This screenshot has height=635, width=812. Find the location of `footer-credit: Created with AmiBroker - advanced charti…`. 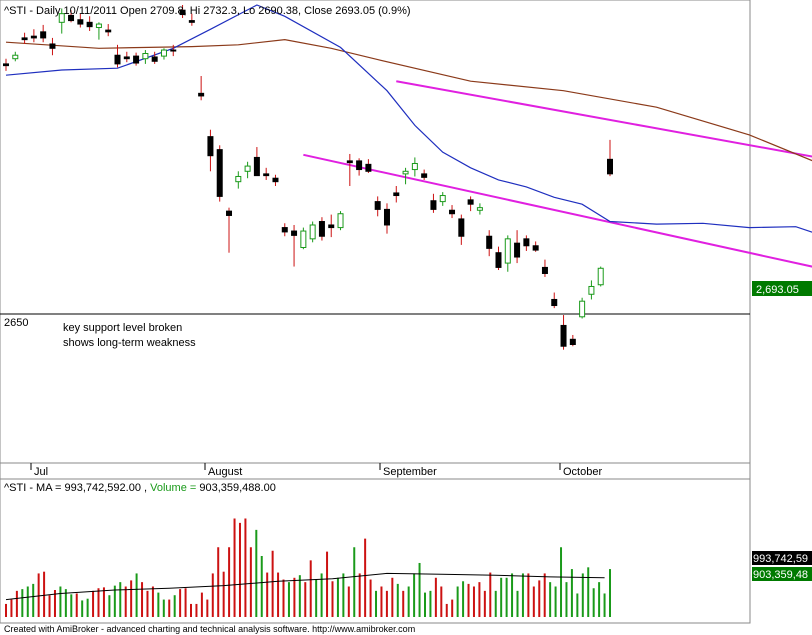

footer-credit: Created with AmiBroker - advanced charti… is located at coordinates (209, 629).